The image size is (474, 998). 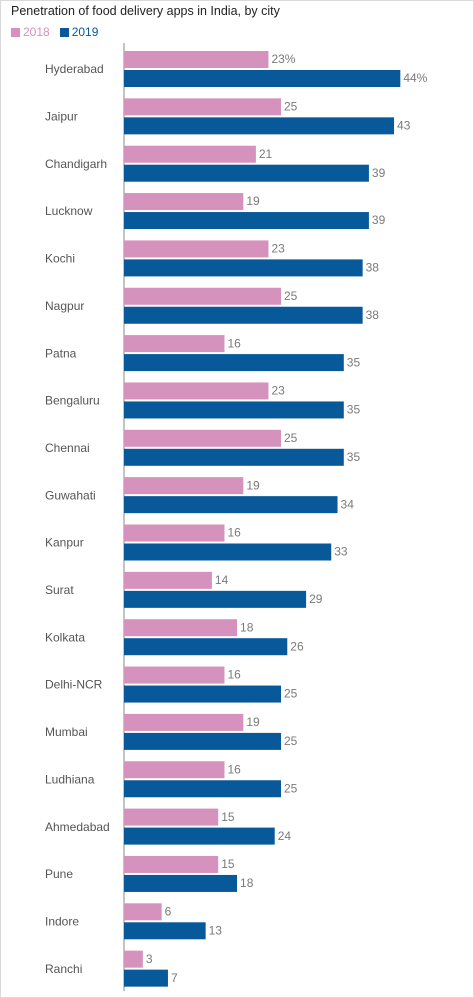 What do you see at coordinates (36, 32) in the screenshot?
I see `legend-label-2018: 2018` at bounding box center [36, 32].